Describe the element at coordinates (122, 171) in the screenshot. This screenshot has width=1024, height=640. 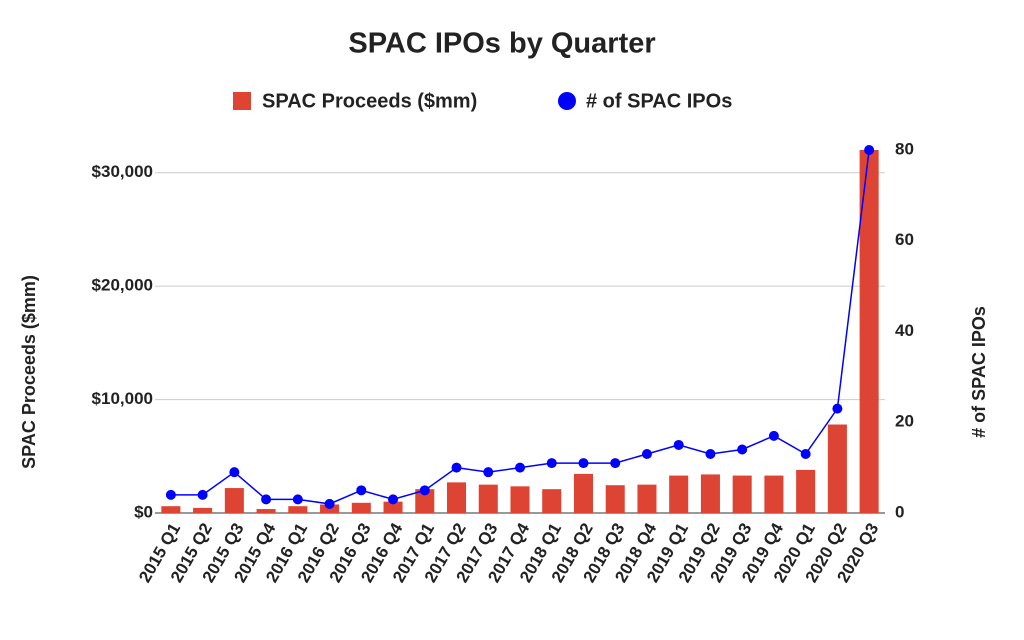
I see `y-tick-label: $30,000` at that location.